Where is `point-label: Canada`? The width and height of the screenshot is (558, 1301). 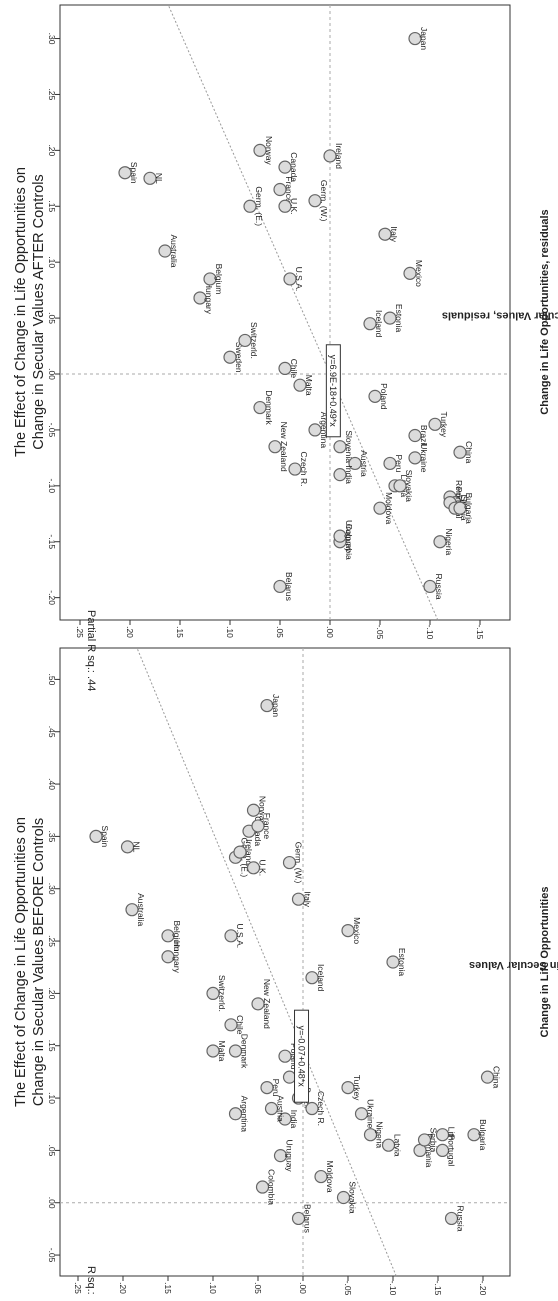
point-label: Canada is located at coordinates (294, 167).